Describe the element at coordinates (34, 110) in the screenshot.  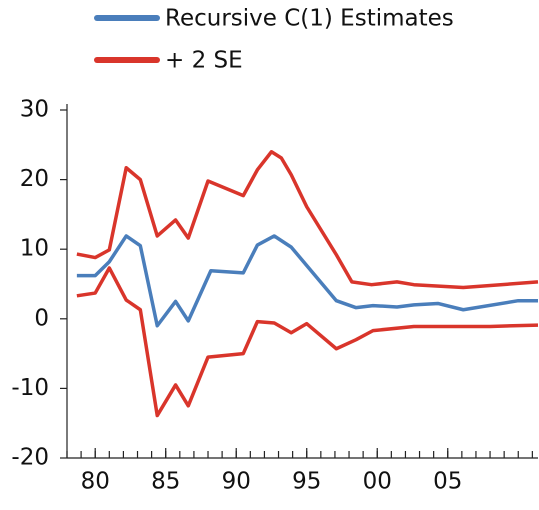
I see `y-tick-label: 30` at that location.